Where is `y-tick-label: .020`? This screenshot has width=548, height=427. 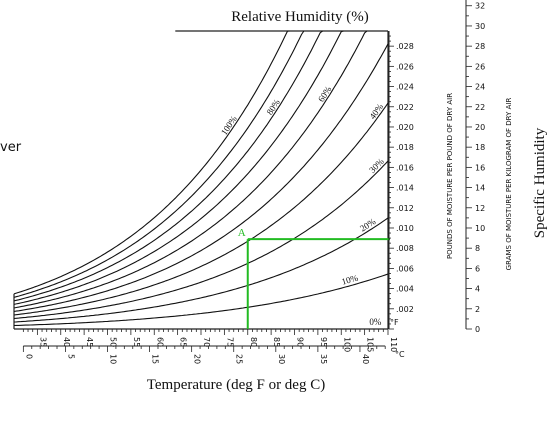 y-tick-label: .020 is located at coordinates (405, 127).